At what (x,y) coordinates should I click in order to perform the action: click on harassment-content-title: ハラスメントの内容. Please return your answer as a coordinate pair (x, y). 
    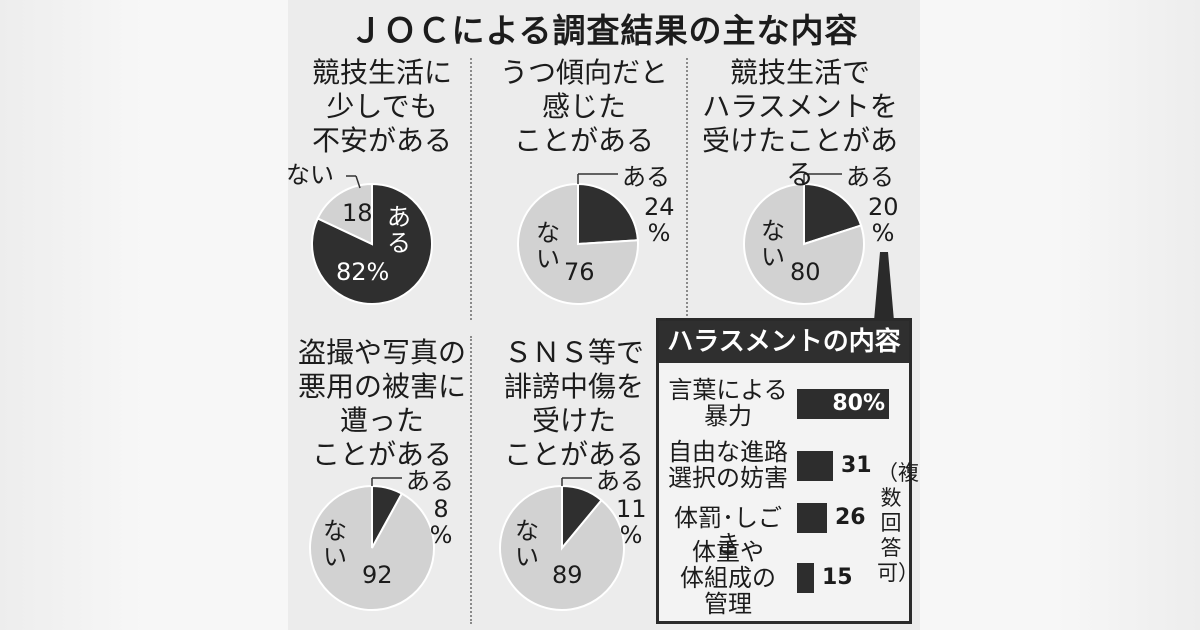
    Looking at the image, I should click on (784, 342).